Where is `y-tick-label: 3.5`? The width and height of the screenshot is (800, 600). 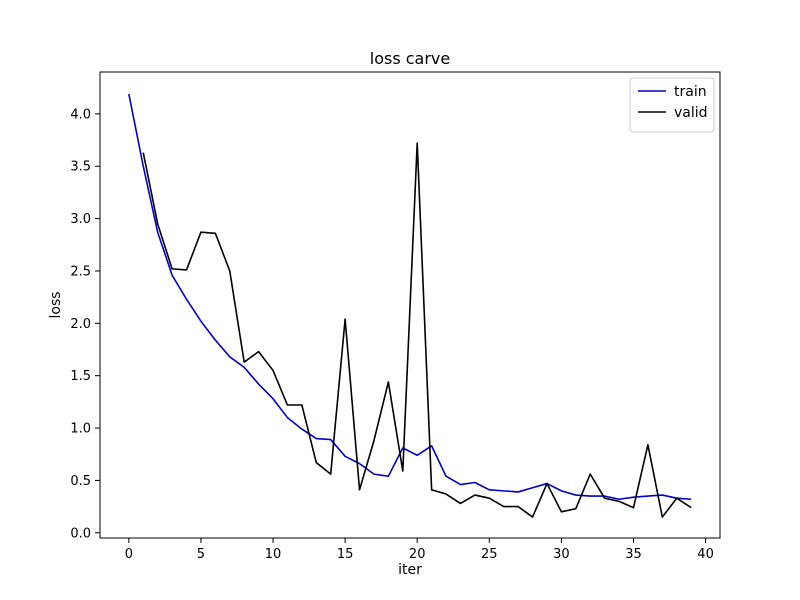
y-tick-label: 3.5 is located at coordinates (80, 167).